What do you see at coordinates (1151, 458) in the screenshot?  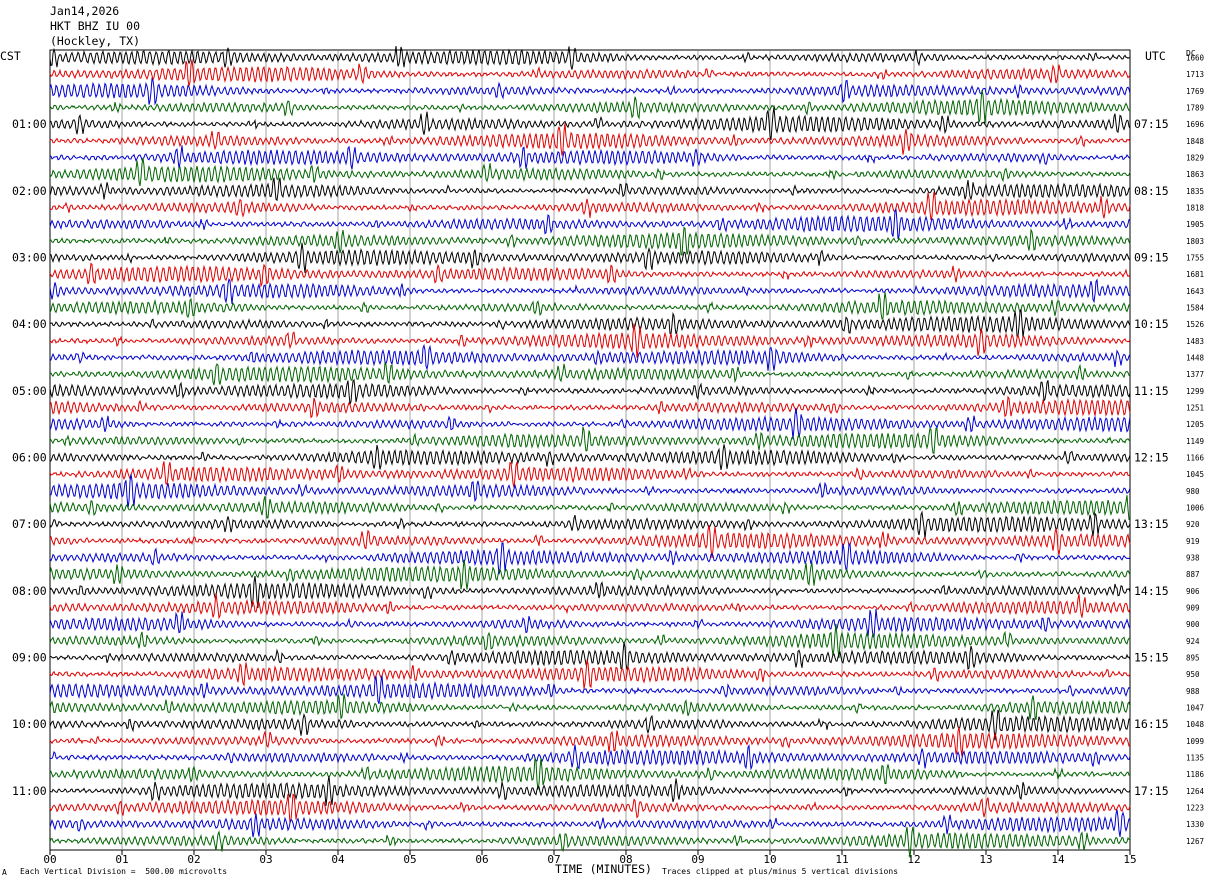 I see `utc-hour-label: 12:15` at bounding box center [1151, 458].